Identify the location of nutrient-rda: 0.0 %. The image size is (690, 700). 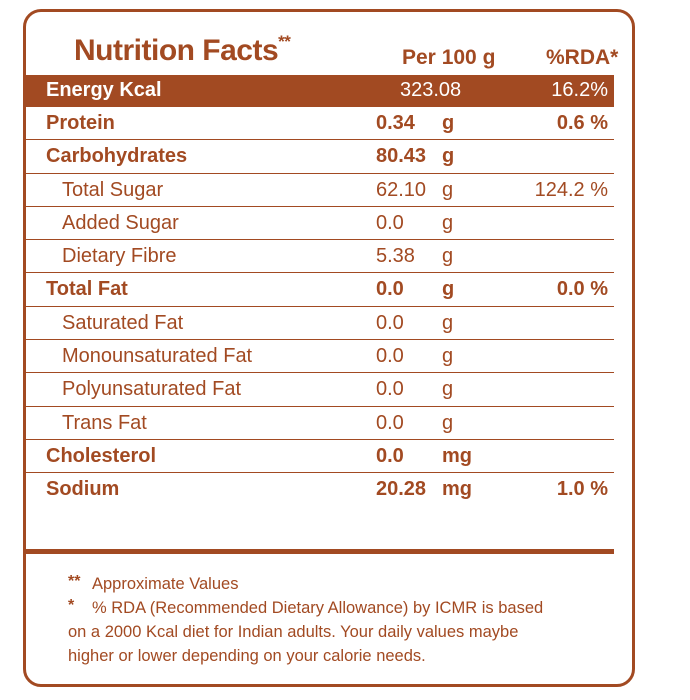
(582, 289).